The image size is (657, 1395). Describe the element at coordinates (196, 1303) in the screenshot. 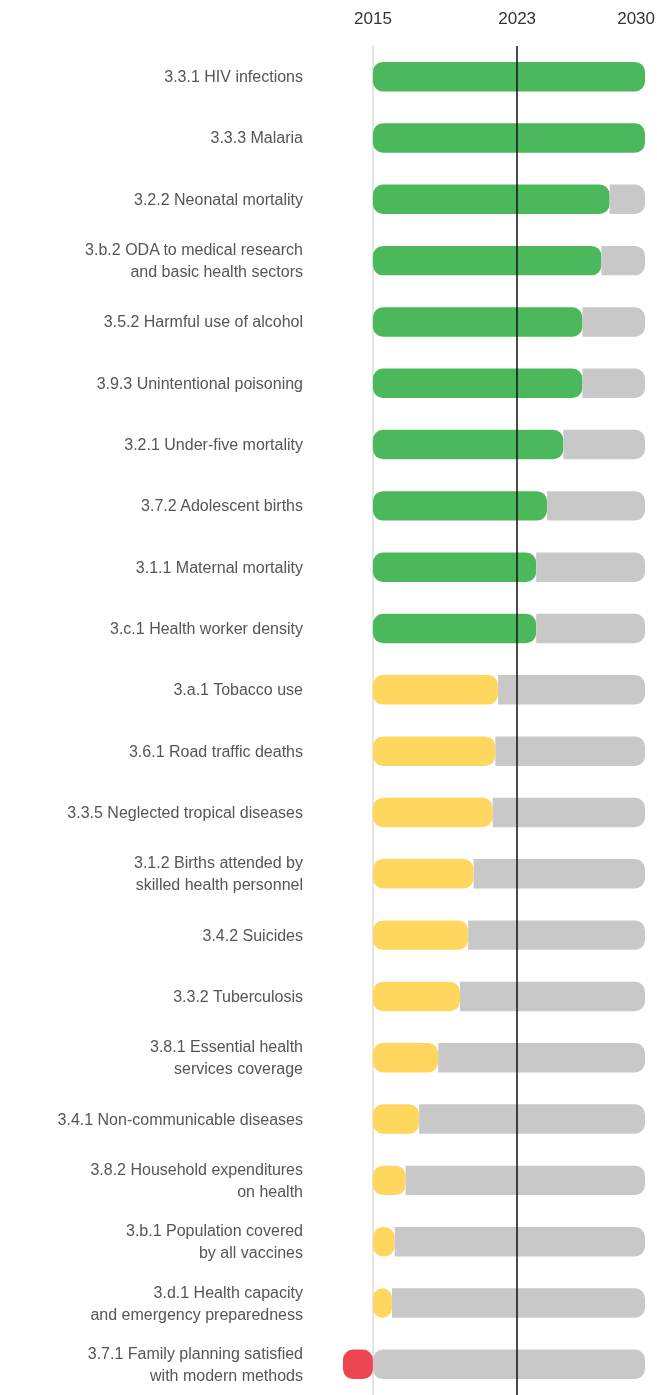

I see `y-tick-label: 3.d.1 Health capacity and emergency preparedness` at that location.